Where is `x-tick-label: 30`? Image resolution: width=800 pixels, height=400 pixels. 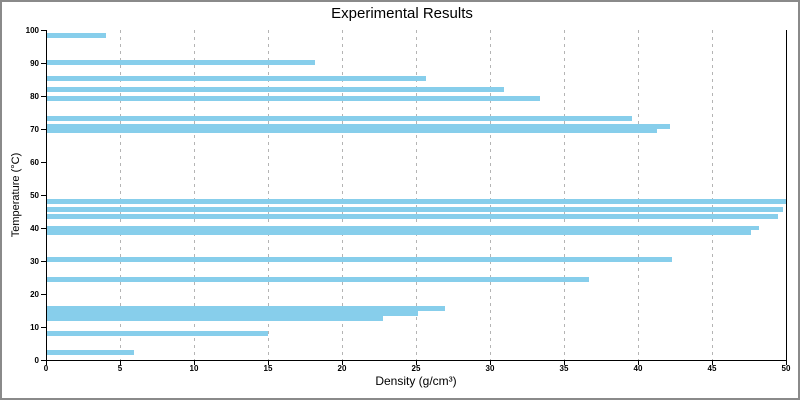
x-tick-label: 30 is located at coordinates (490, 368).